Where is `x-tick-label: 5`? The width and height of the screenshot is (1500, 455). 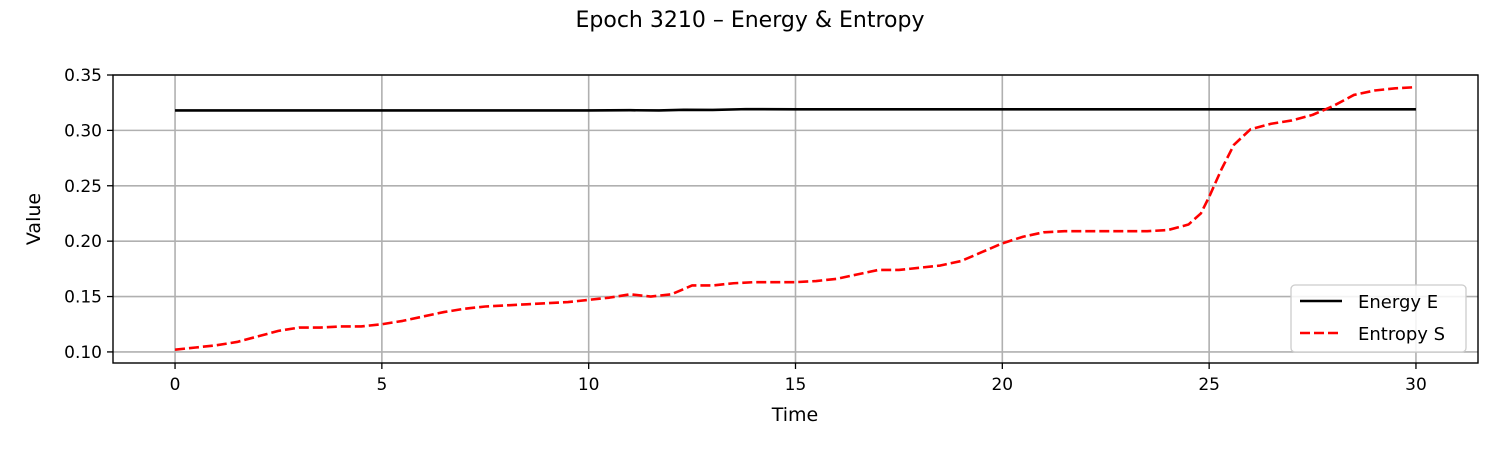 x-tick-label: 5 is located at coordinates (381, 385).